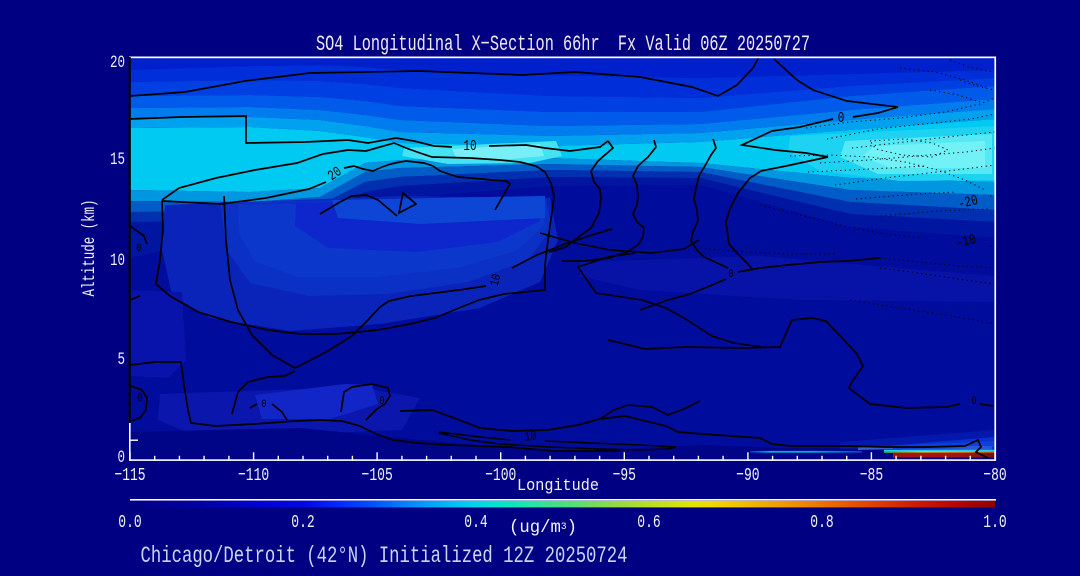 Image resolution: width=1080 pixels, height=576 pixels. Describe the element at coordinates (302, 522) in the screenshot. I see `svg-text: 0.2` at that location.